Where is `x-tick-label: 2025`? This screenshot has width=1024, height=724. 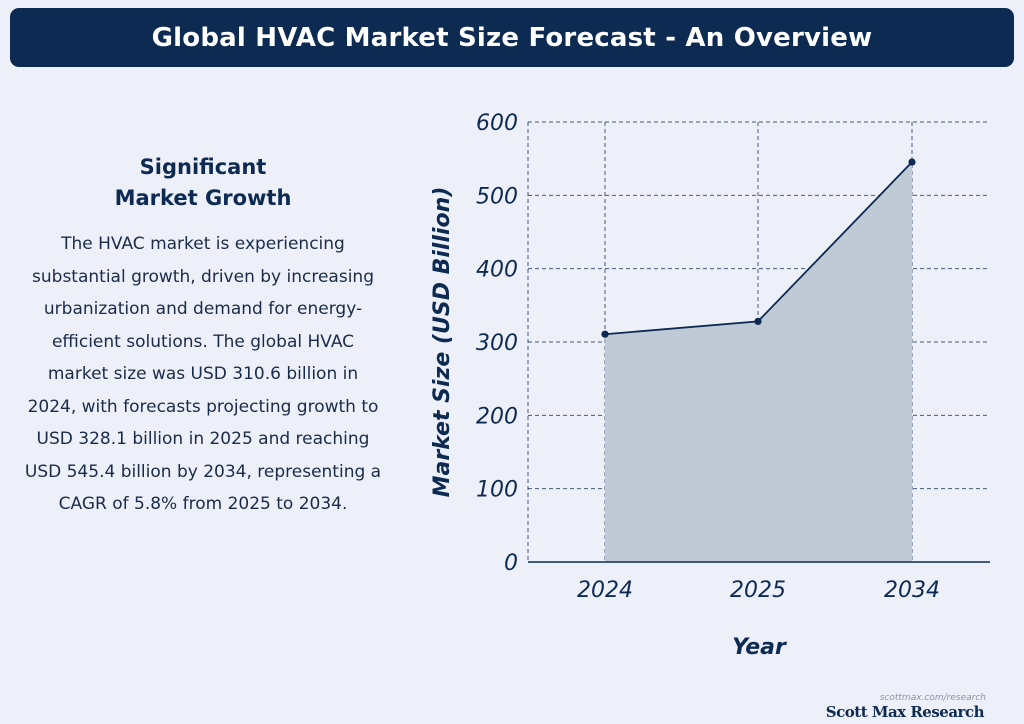 x-tick-label: 2025 is located at coordinates (758, 590).